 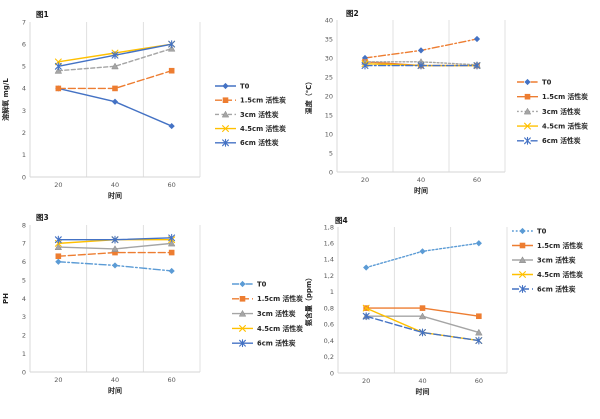 I want to click on chart2-y-tick-label: 5, so click(x=331, y=153).